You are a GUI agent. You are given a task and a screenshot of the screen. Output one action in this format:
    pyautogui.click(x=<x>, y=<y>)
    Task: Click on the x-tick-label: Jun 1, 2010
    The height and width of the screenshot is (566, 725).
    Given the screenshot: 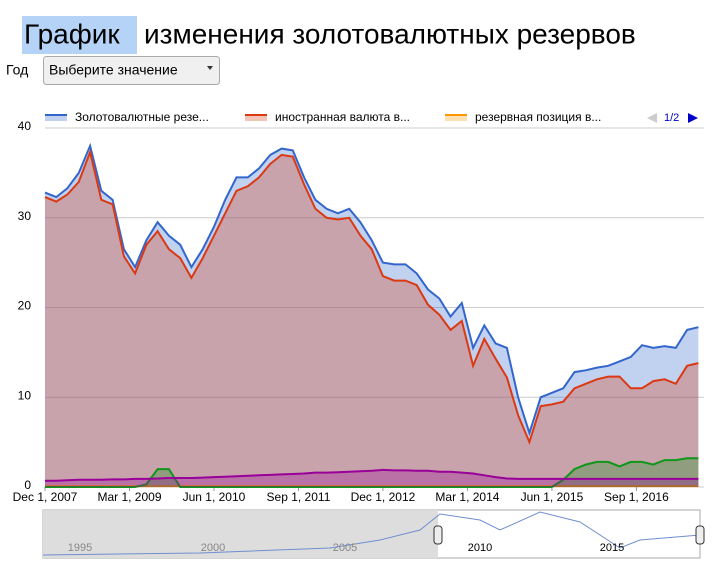 What is the action you would take?
    pyautogui.click(x=214, y=497)
    